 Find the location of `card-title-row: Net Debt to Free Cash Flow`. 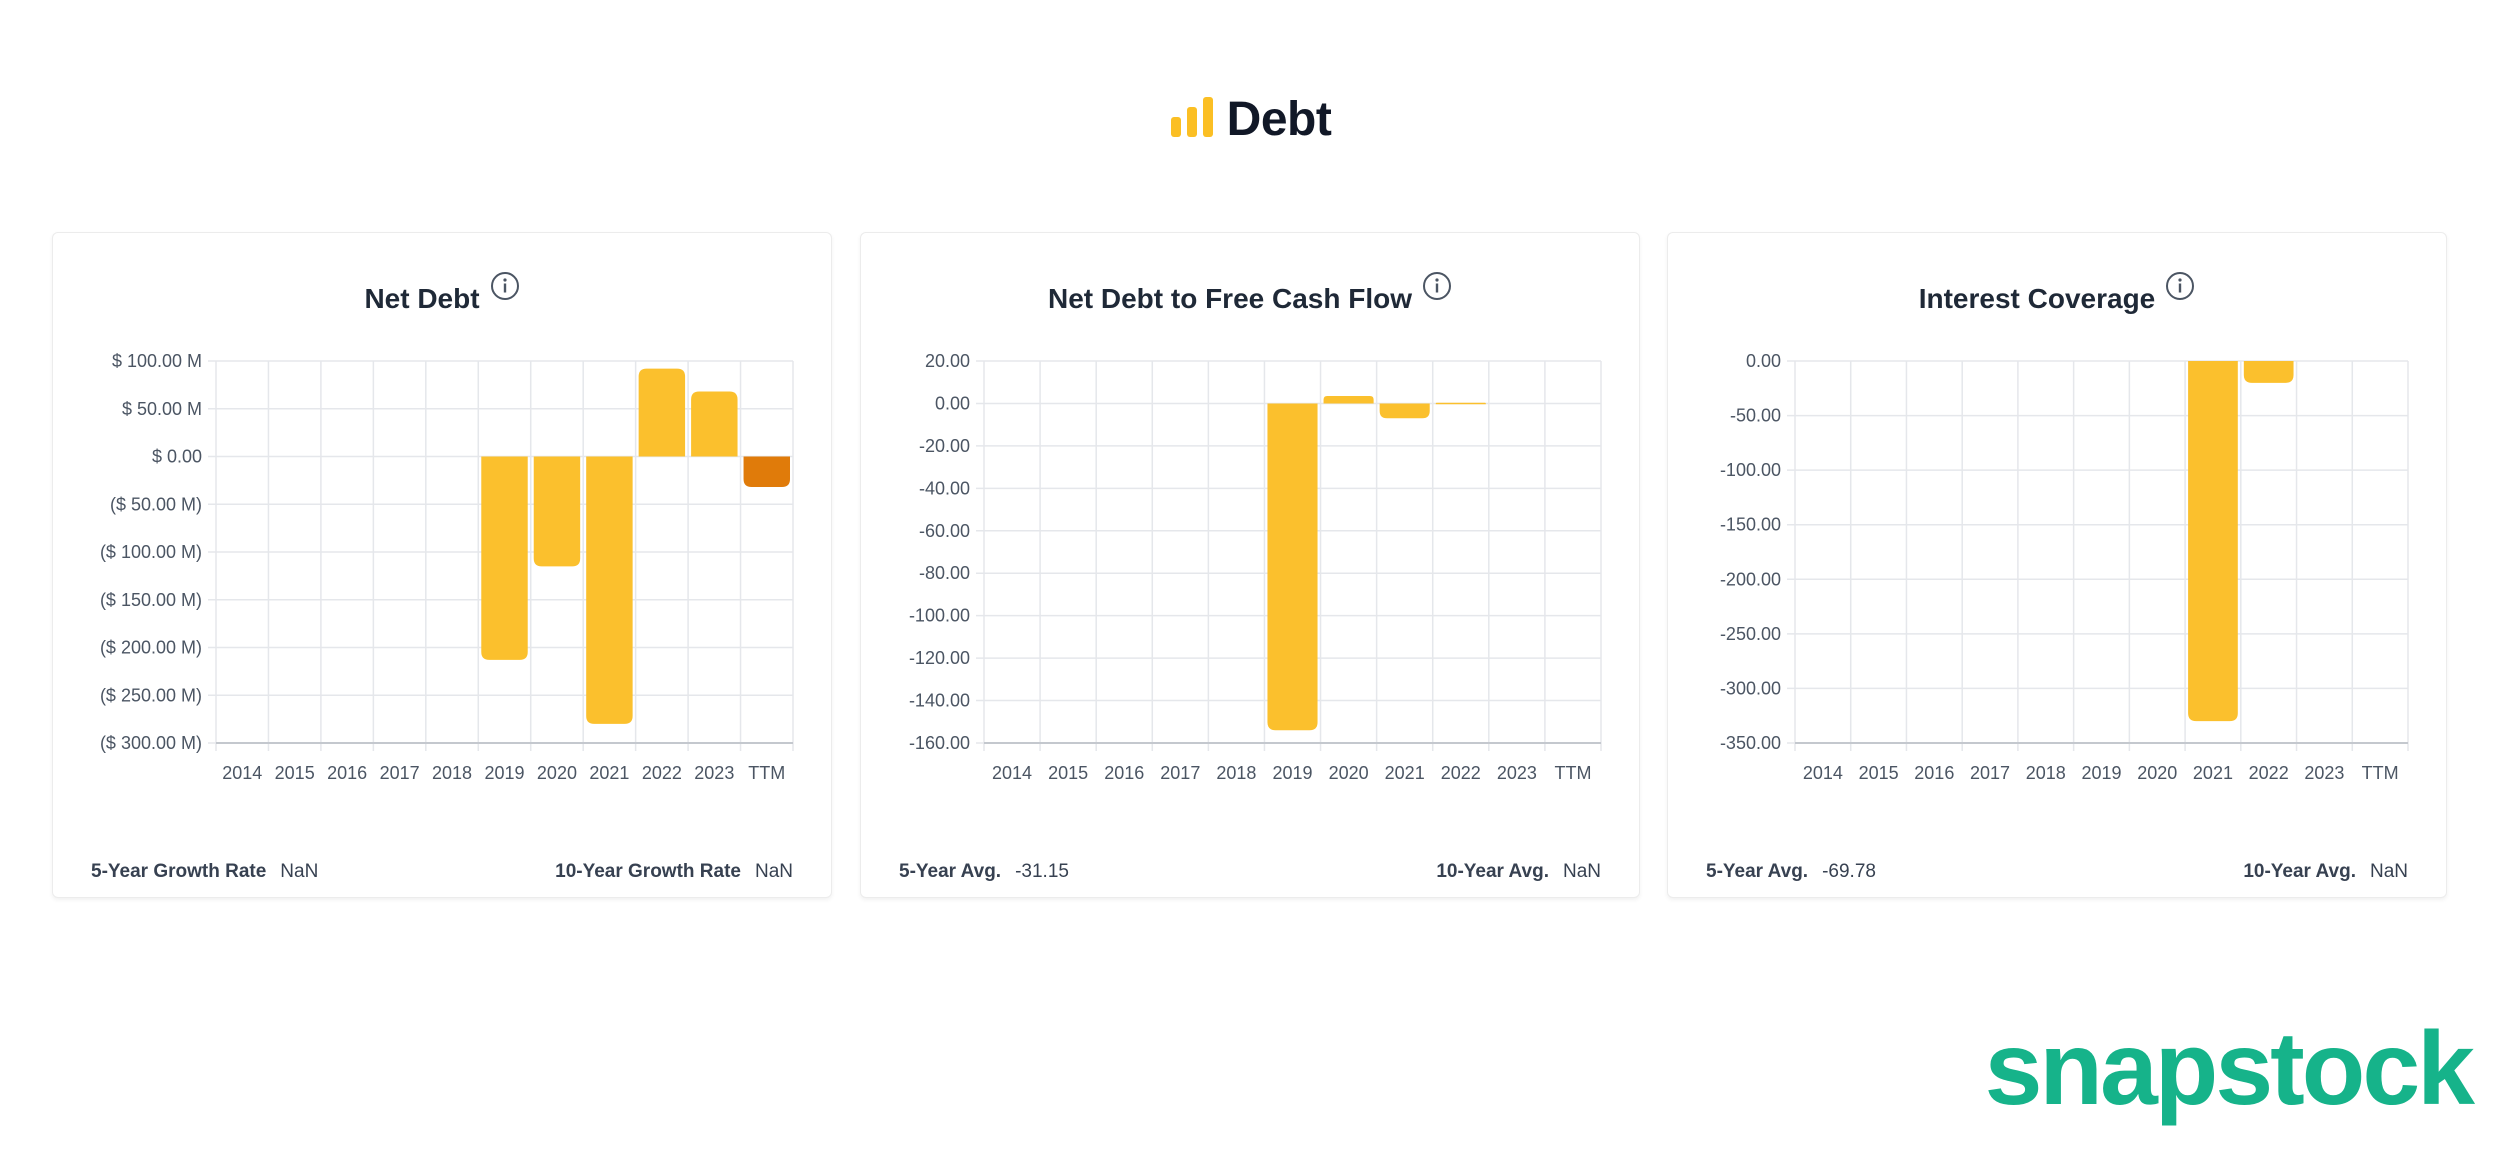

card-title-row: Net Debt to Free Cash Flow is located at coordinates (1250, 293).